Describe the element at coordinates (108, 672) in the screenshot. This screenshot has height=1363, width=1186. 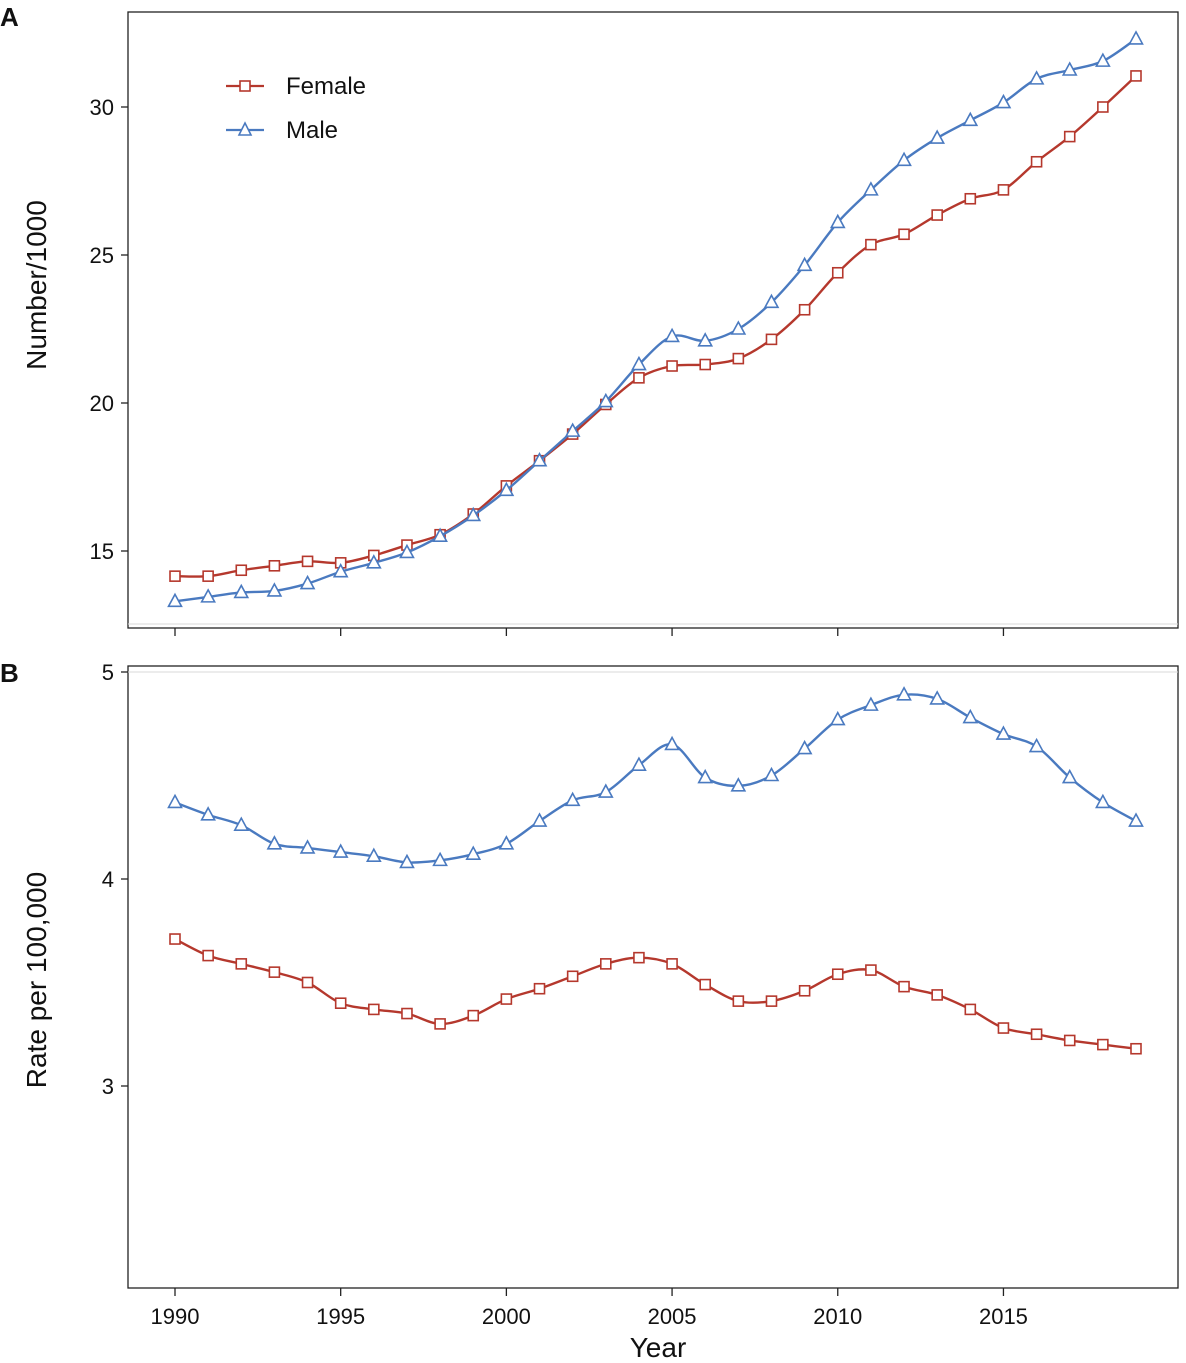
I see `panel-b-y-tick-label: 5` at that location.